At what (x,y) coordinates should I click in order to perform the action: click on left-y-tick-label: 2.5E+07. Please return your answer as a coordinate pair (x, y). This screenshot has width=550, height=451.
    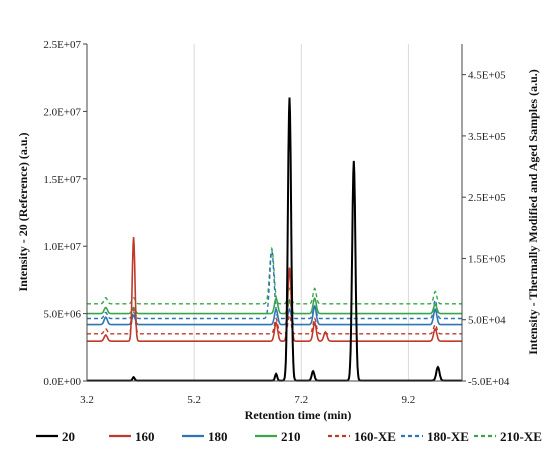
    Looking at the image, I should click on (62, 45).